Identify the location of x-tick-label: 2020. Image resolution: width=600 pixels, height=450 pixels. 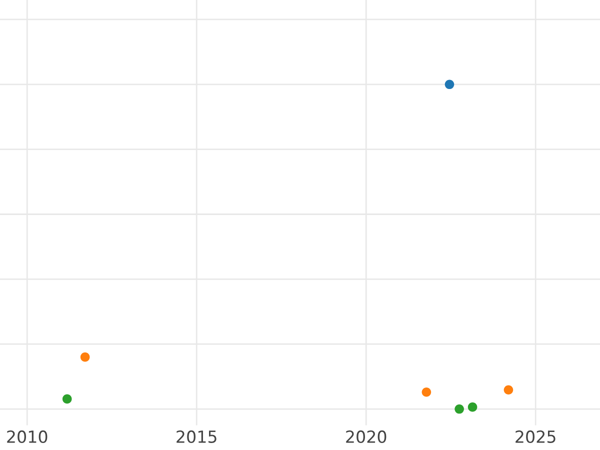
(366, 437).